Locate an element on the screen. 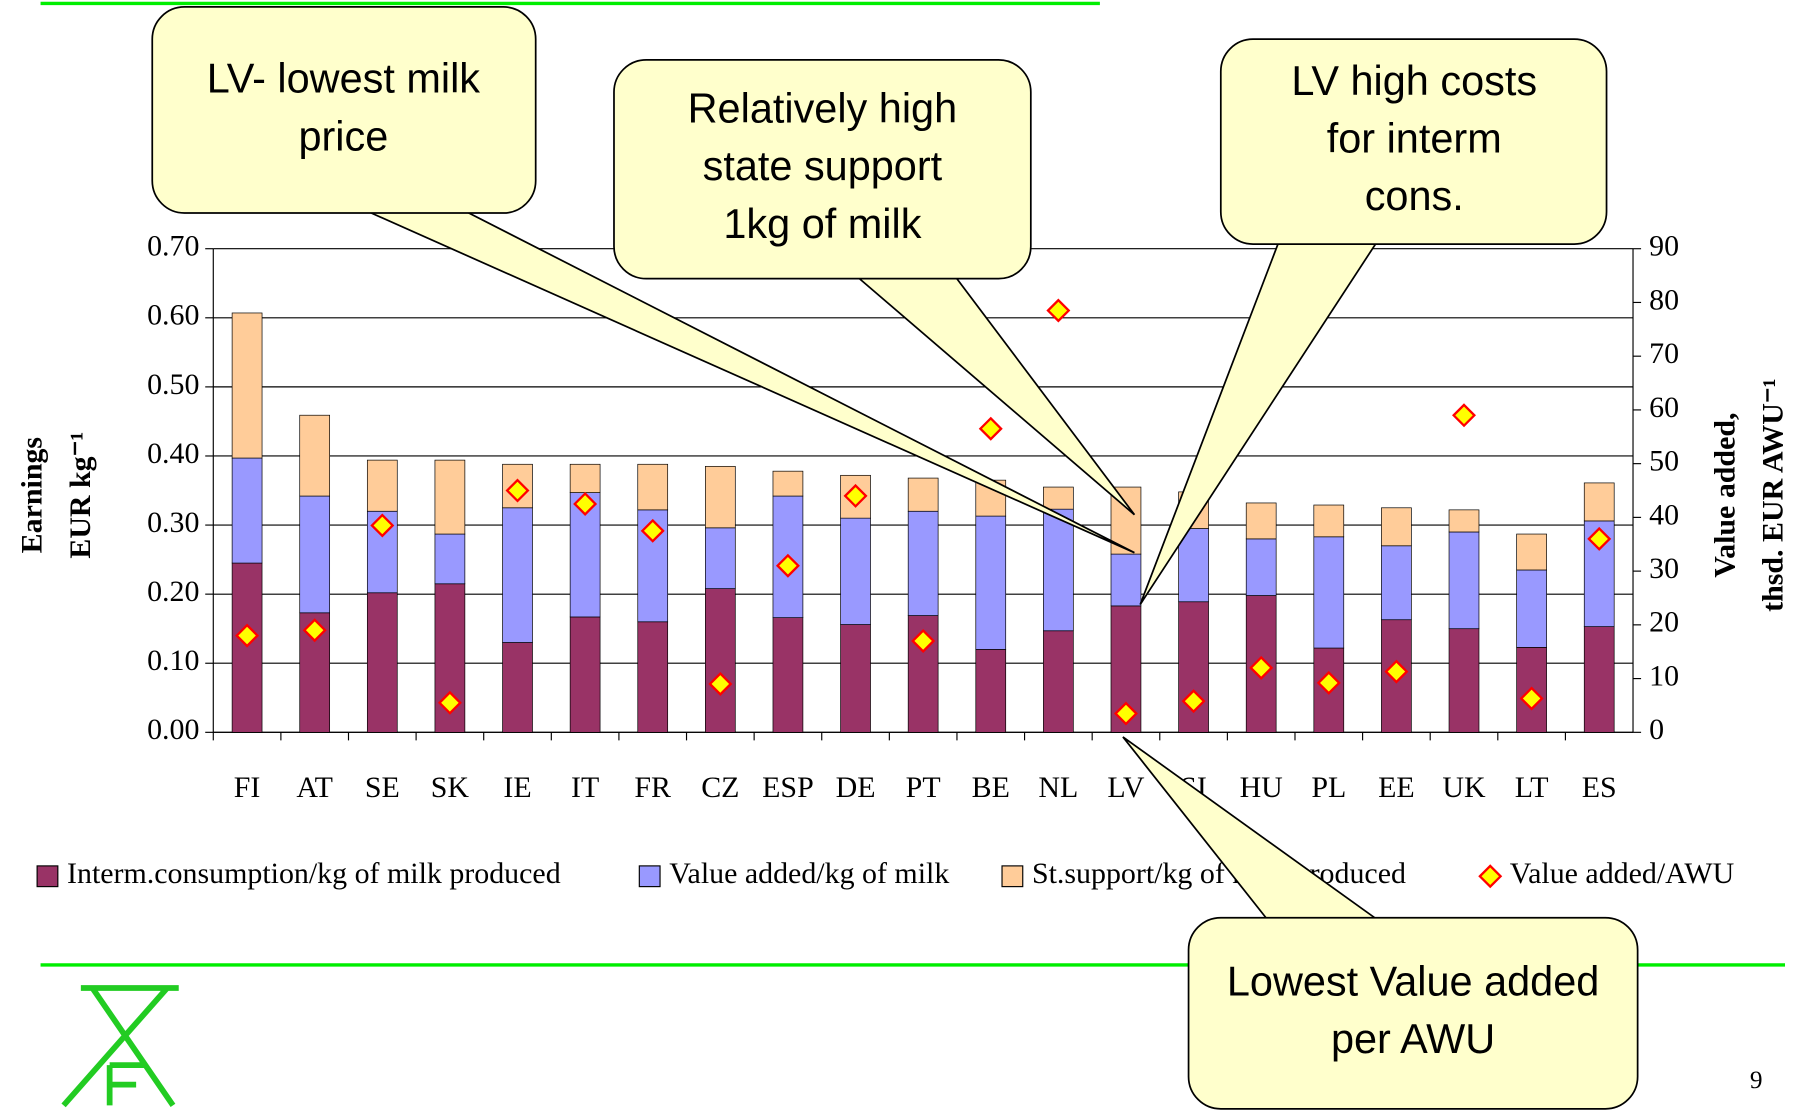 This screenshot has width=1806, height=1110. y2-tick-label: 20 is located at coordinates (1664, 622).